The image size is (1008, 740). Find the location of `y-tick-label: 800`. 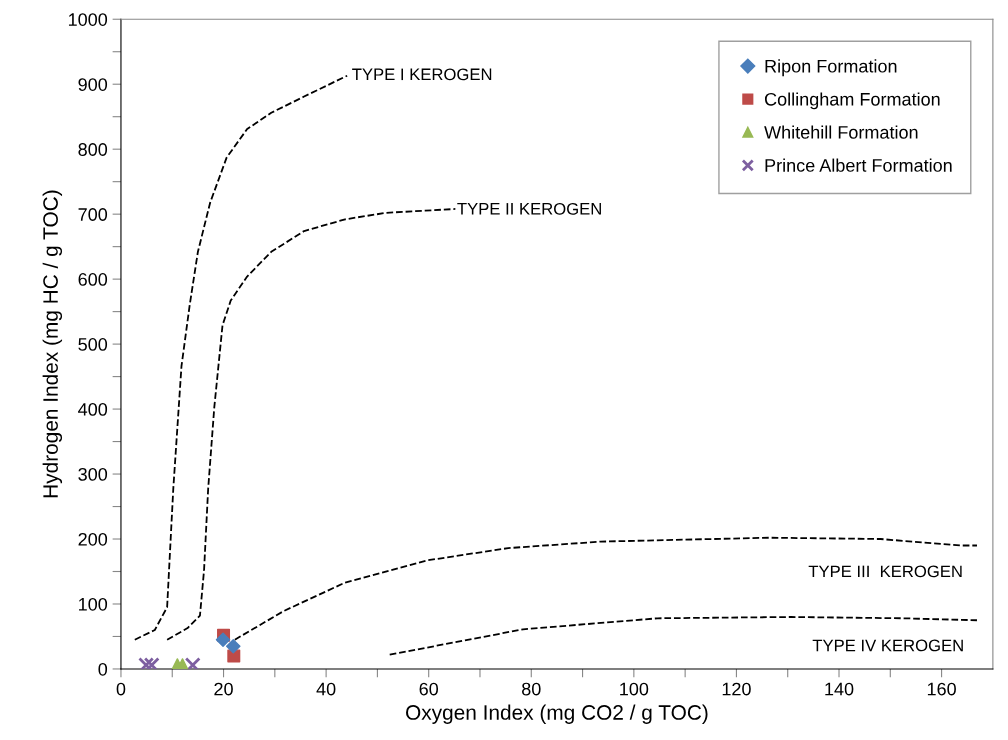

y-tick-label: 800 is located at coordinates (93, 149).